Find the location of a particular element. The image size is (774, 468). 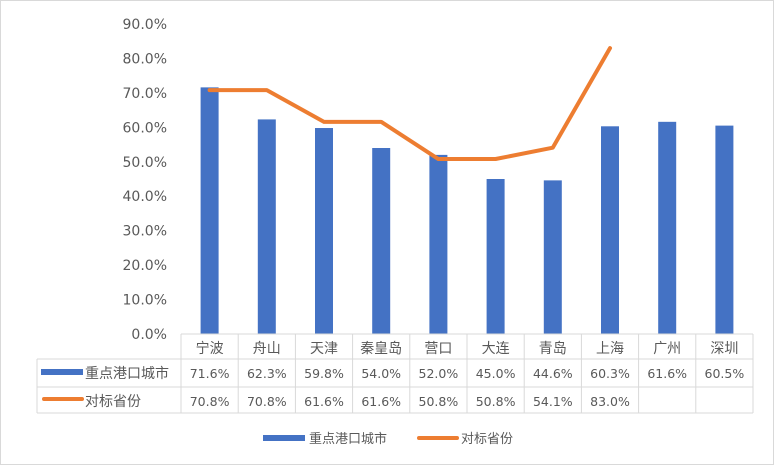

y-tick-label: 60.0% is located at coordinates (145, 128).